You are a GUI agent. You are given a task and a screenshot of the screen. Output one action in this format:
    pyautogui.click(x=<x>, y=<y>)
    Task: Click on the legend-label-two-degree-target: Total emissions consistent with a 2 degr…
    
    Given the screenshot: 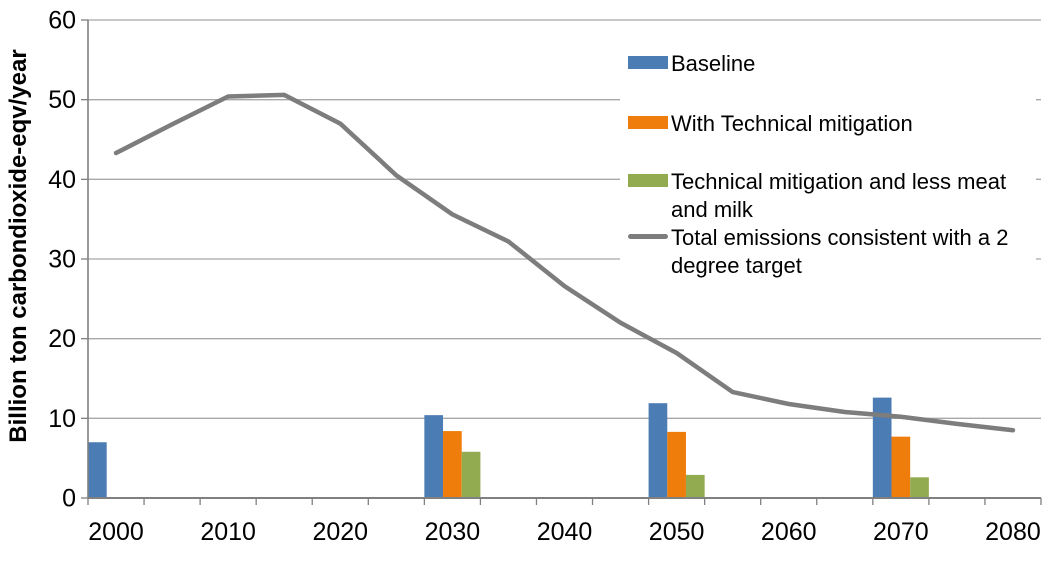 What is the action you would take?
    pyautogui.click(x=840, y=251)
    